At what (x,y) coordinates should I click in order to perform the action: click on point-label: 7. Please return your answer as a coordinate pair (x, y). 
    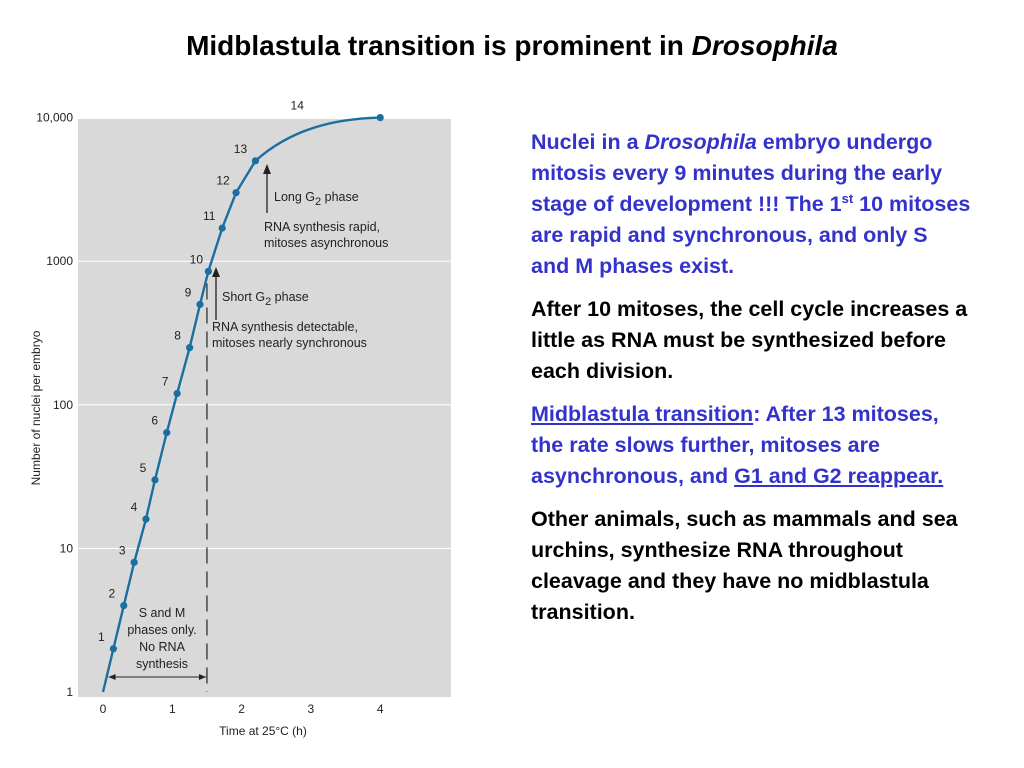
    Looking at the image, I should click on (165, 381).